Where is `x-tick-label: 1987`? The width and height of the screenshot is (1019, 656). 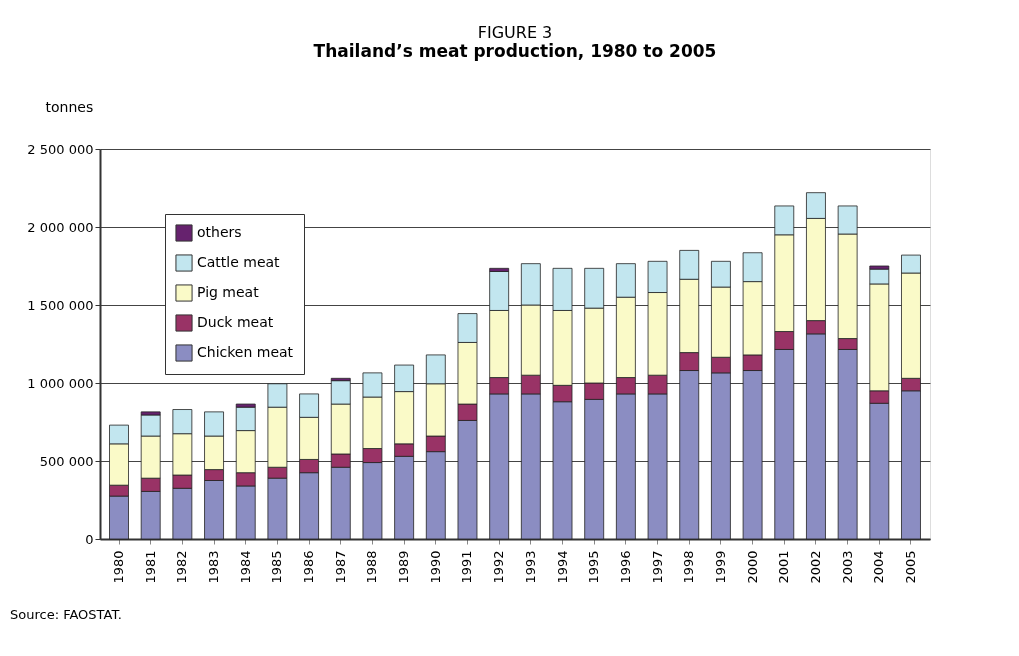
x-tick-label: 1987 is located at coordinates (340, 567).